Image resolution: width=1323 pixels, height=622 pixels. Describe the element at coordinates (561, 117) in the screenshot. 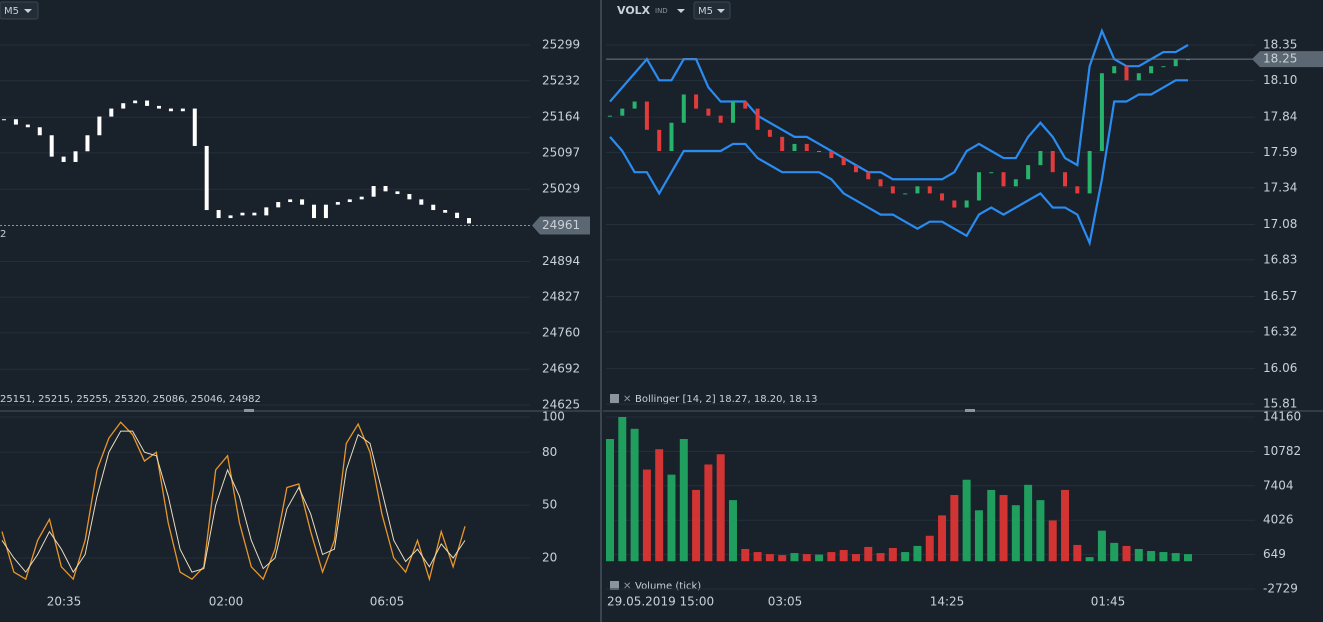

I see `y-tick-label: 25164` at that location.